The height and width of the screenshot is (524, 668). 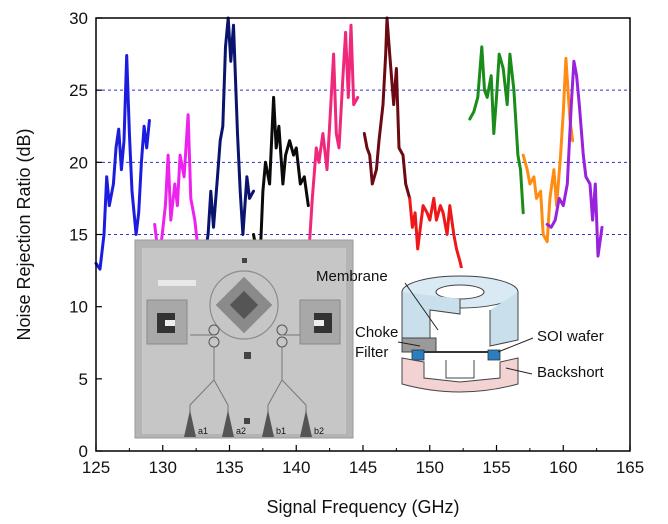 I want to click on x-tick-label: 150, so click(x=430, y=467).